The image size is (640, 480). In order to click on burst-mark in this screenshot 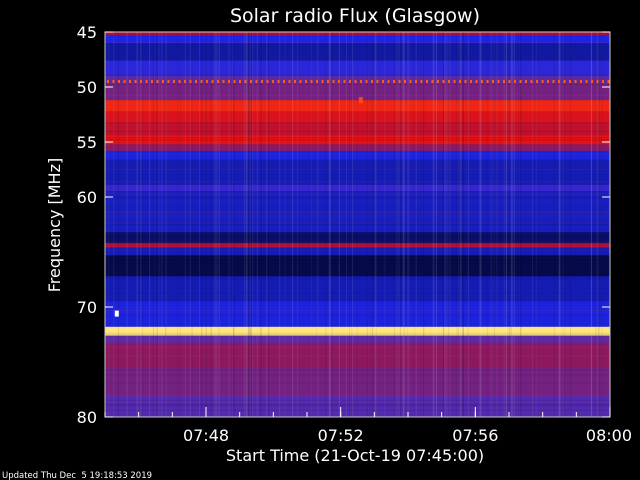, I will do `click(360, 100)`.